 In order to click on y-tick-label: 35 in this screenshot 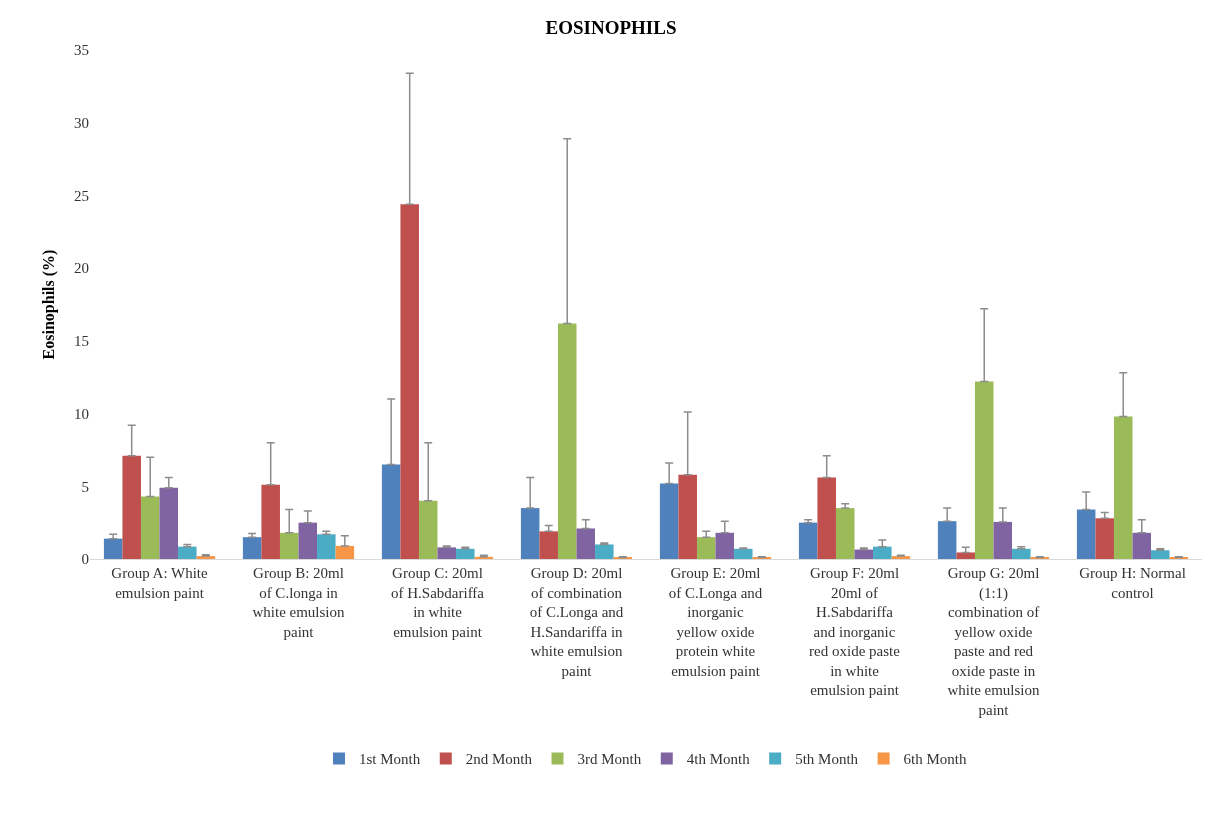, I will do `click(81, 50)`.